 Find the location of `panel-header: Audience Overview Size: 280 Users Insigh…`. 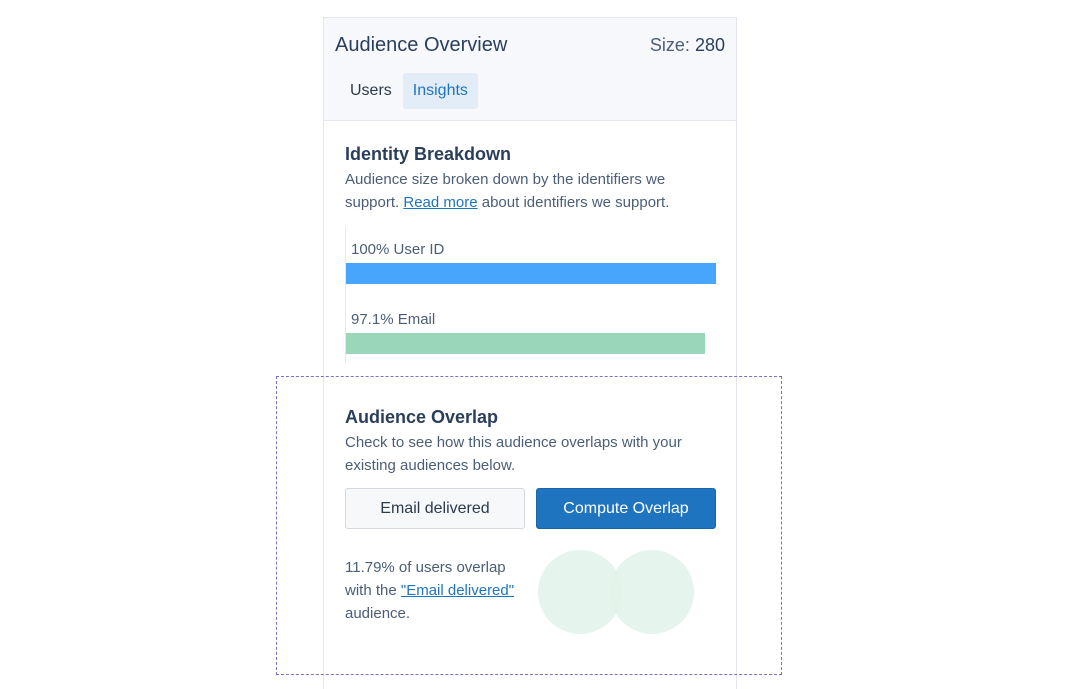

panel-header: Audience Overview Size: 280 Users Insigh… is located at coordinates (530, 69).